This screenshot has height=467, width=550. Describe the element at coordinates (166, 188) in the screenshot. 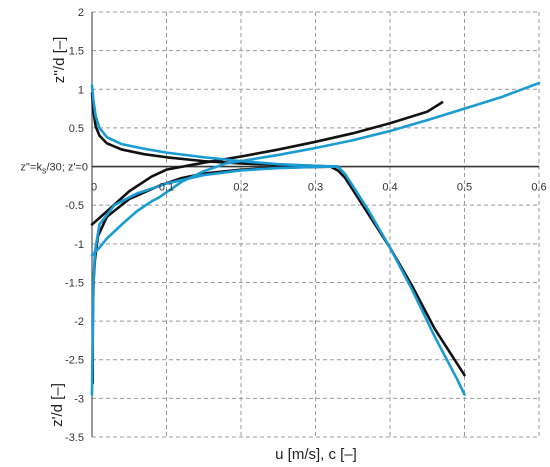

I see `x-tick-label-1: 0.1` at that location.